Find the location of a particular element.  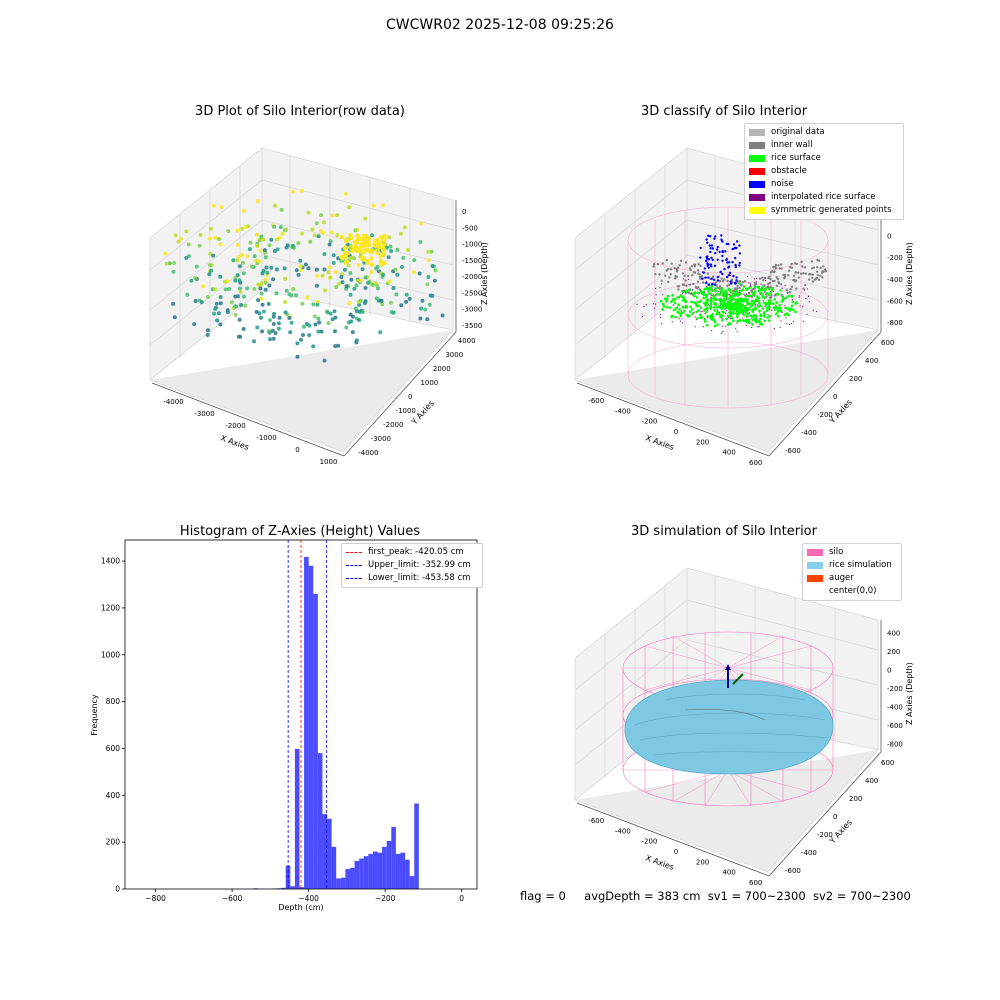

x-tick-labels: −800 −600 −400 −200 0 is located at coordinates (304, 896).